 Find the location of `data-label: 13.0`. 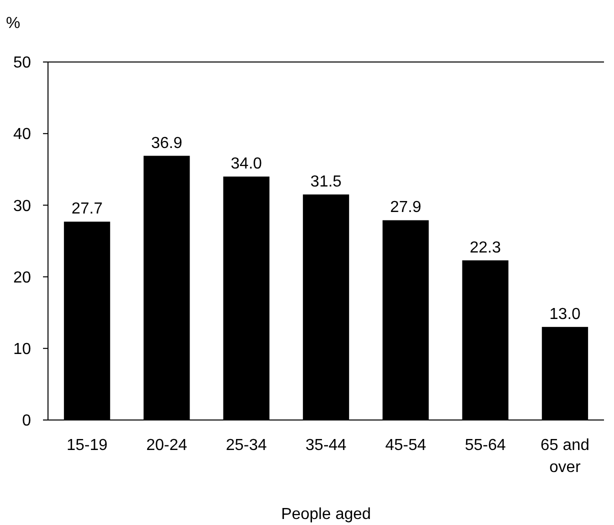

data-label: 13.0 is located at coordinates (565, 314).